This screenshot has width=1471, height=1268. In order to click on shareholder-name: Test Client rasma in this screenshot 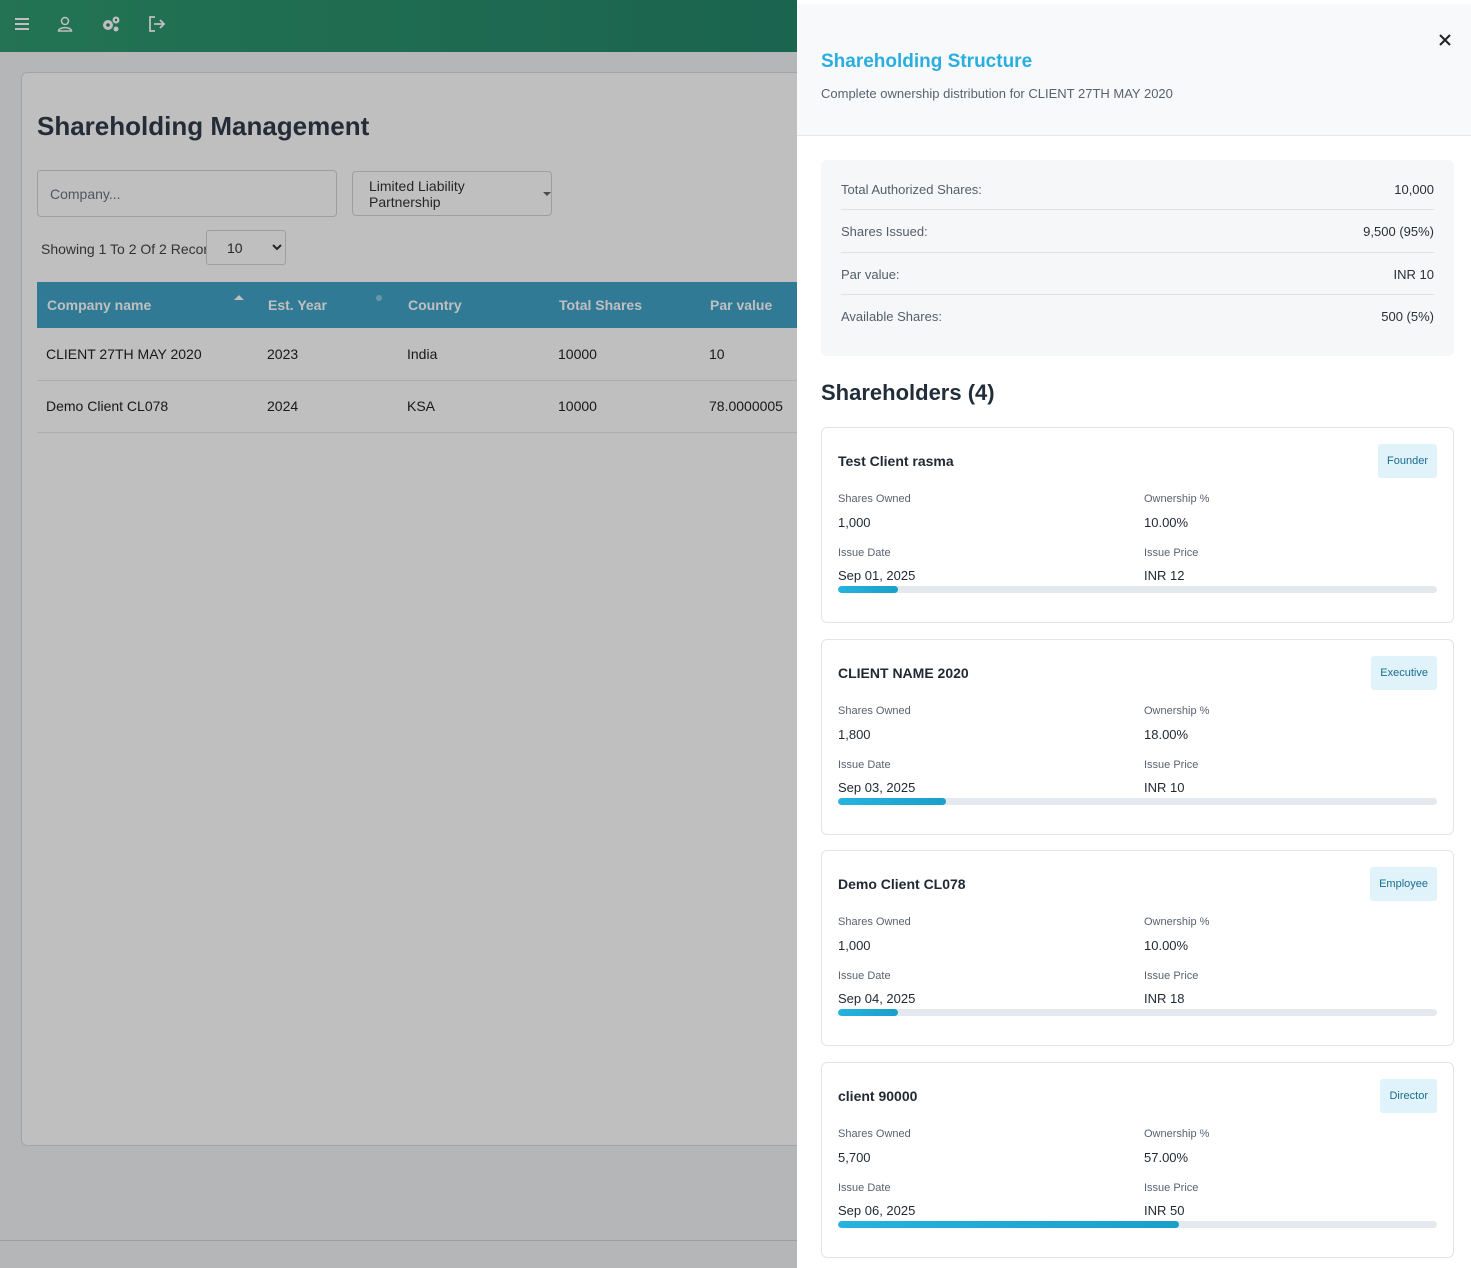, I will do `click(896, 461)`.